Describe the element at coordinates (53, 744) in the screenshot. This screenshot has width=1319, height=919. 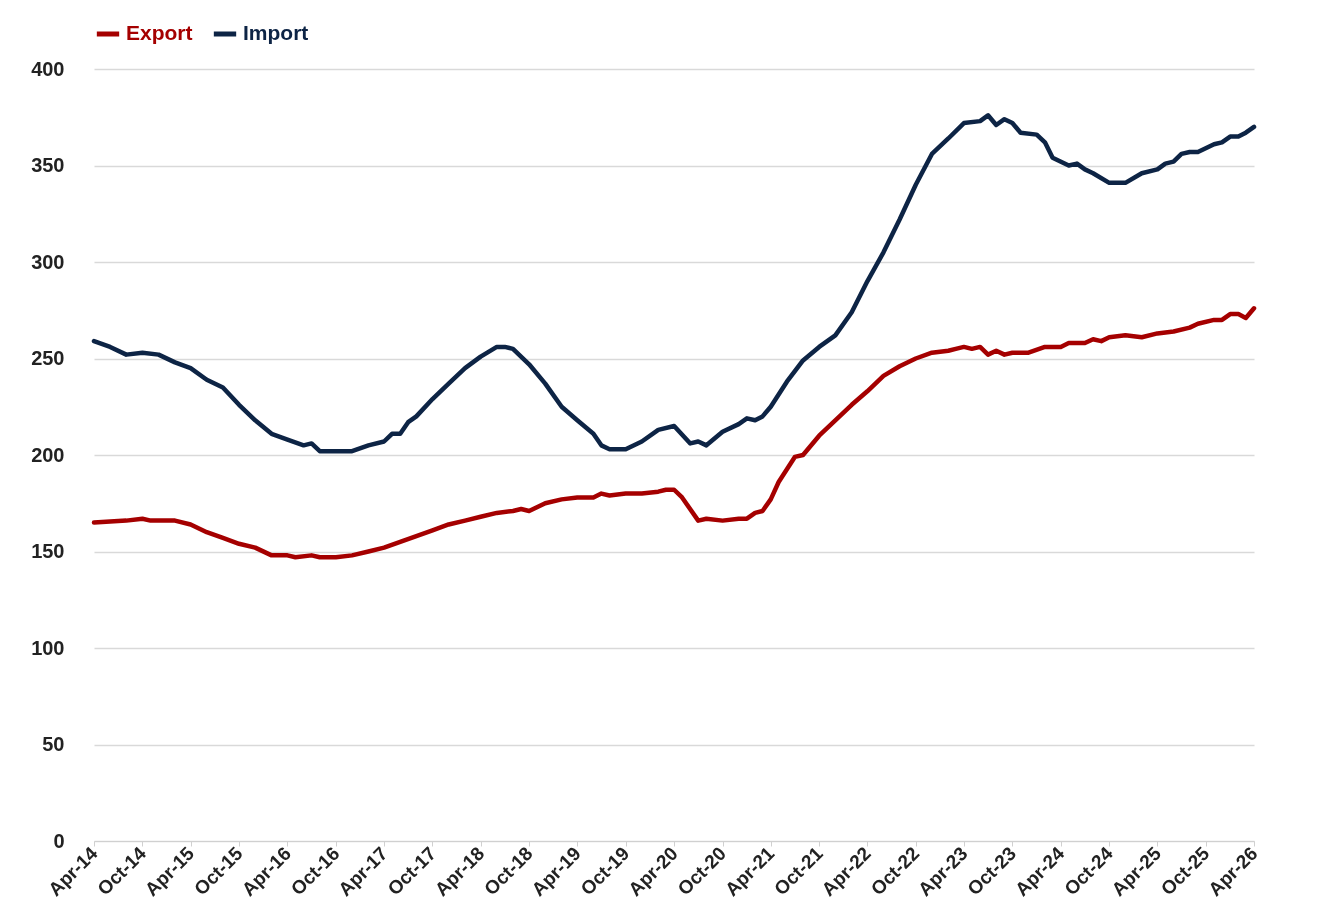
I see `y-tick-label: 50` at that location.